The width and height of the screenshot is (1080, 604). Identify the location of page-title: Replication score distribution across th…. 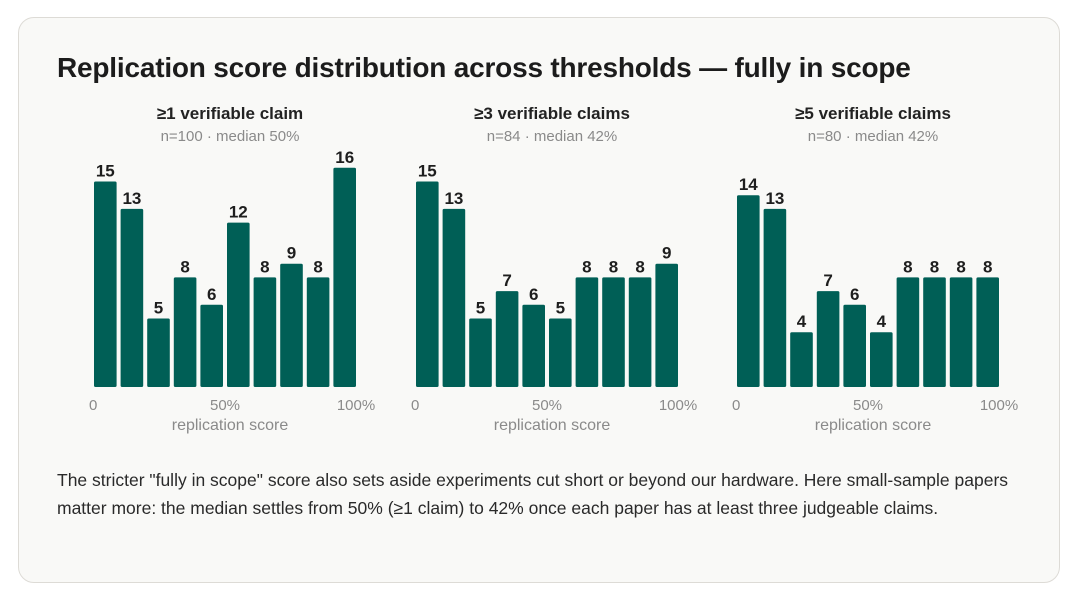
(484, 67).